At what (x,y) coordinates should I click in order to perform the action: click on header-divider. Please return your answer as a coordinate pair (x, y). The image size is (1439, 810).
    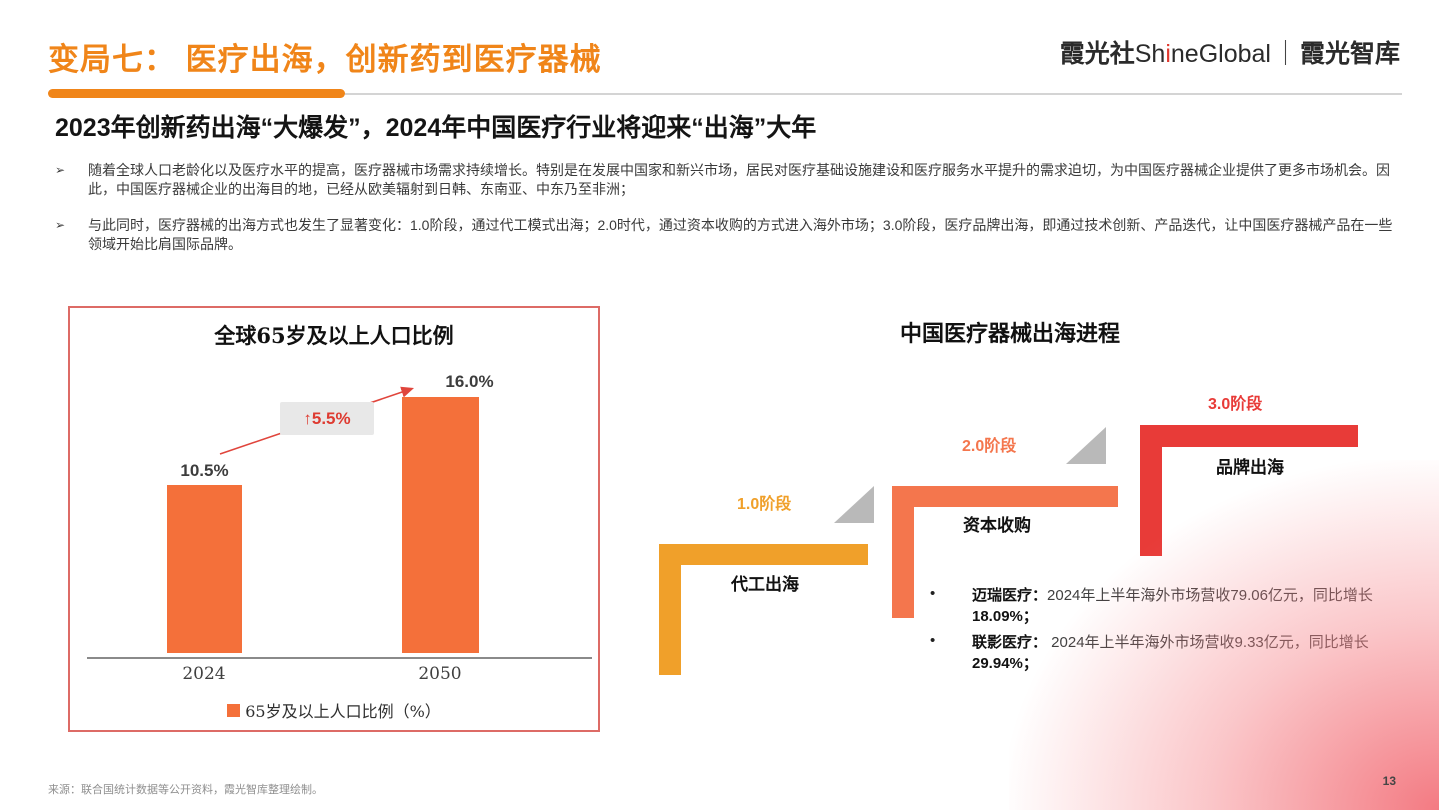
    Looking at the image, I should click on (873, 94).